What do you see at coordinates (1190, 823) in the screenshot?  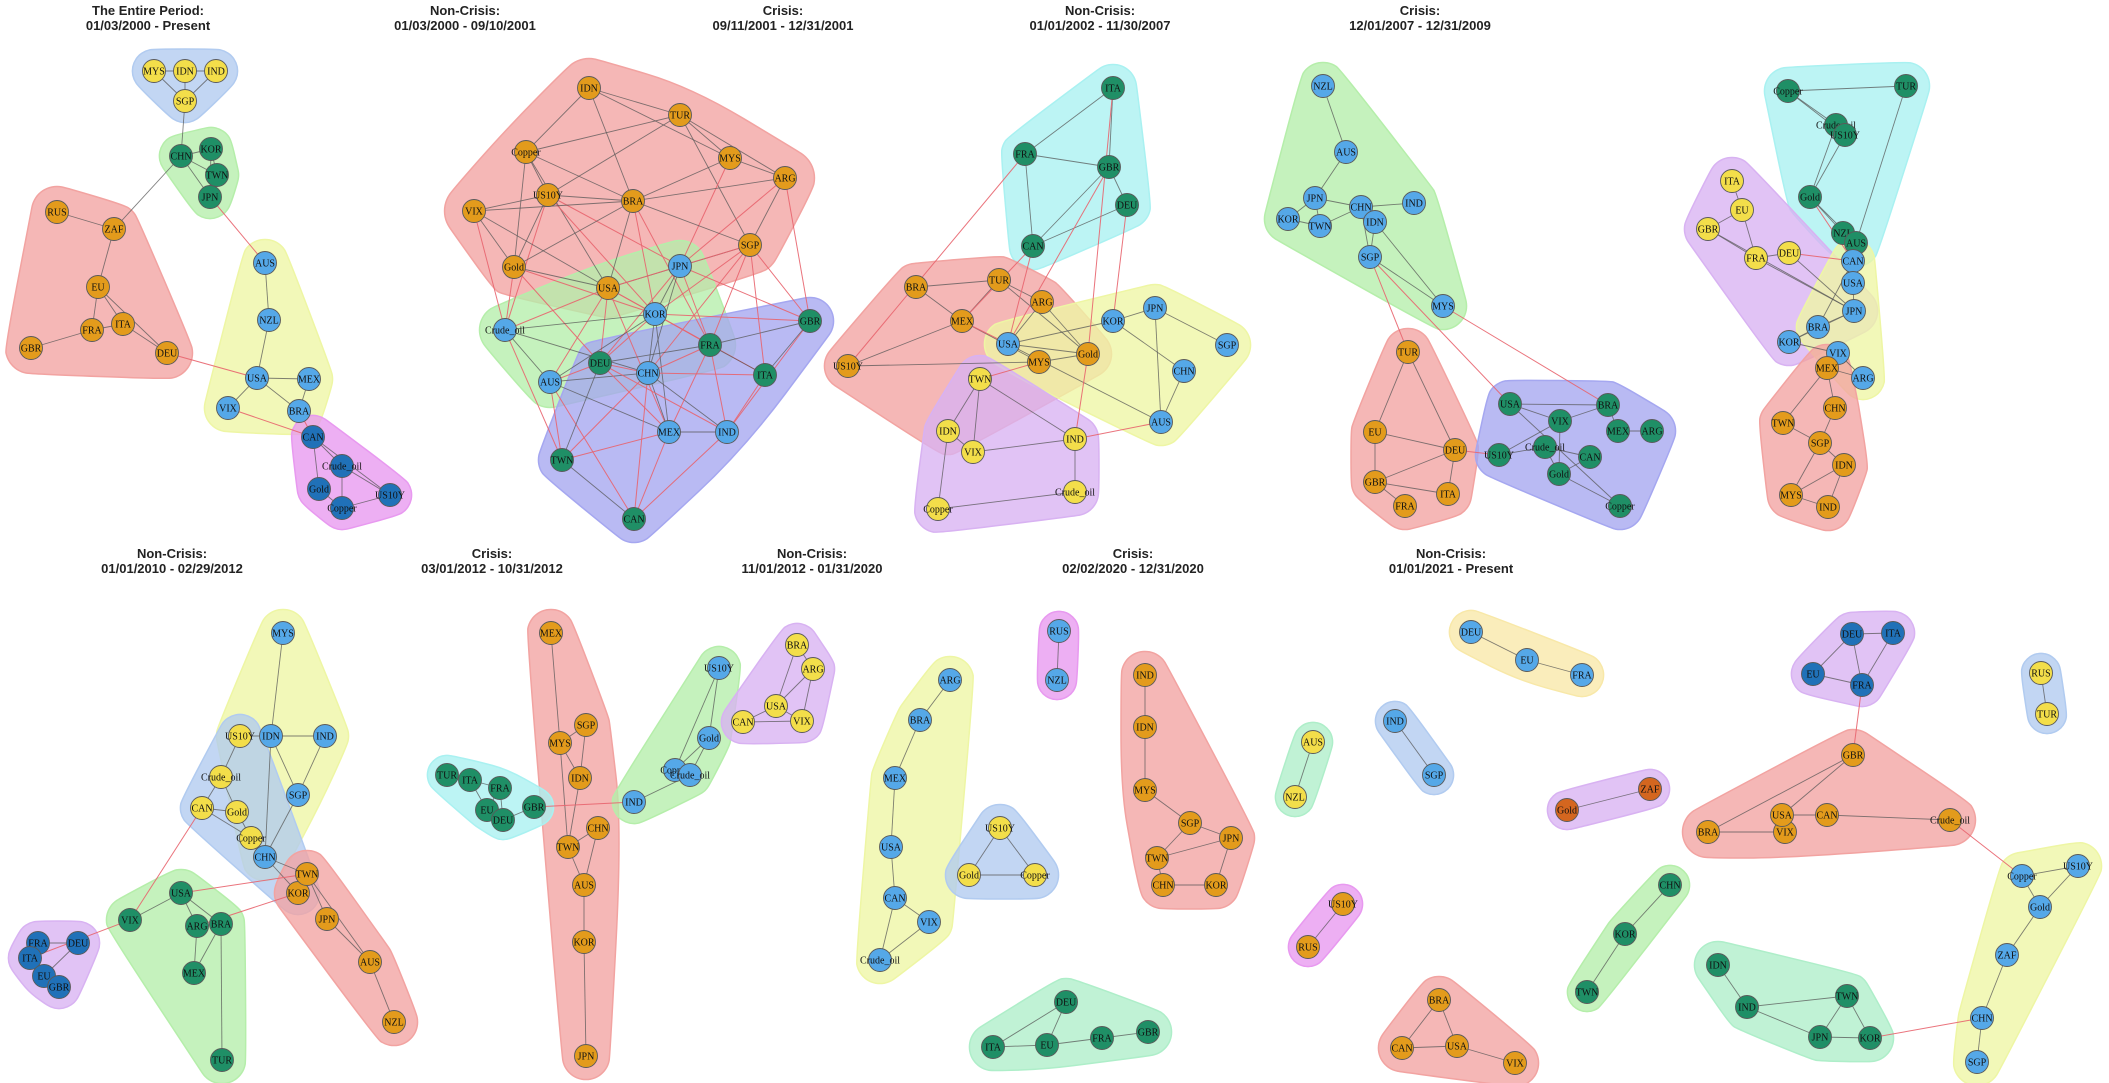 I see `node-sgp: SGP` at bounding box center [1190, 823].